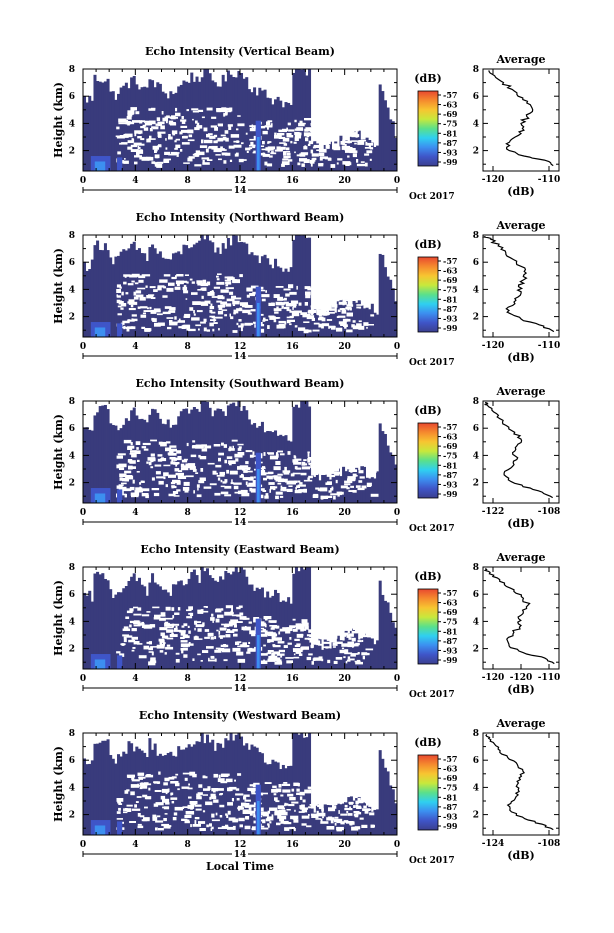 Image resolution: width=614 pixels, height=933 pixels. Describe the element at coordinates (246, 303) in the screenshot. I see `missing-data` at that location.